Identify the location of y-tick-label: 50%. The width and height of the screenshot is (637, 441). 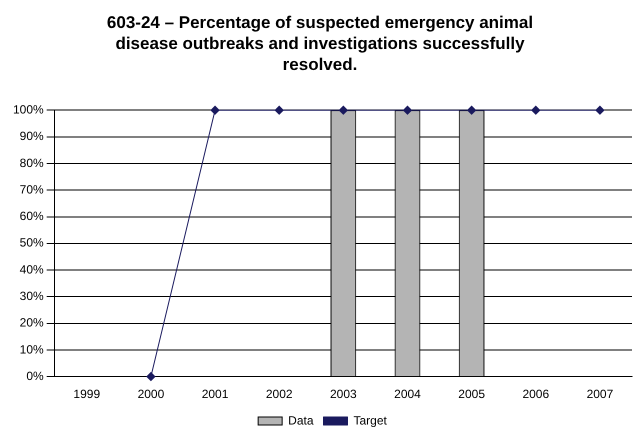
(32, 243).